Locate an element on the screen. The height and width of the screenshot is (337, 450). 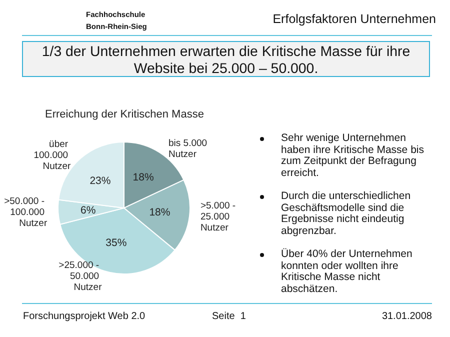
slice-label: >50.000 - 100.000 Nutzer is located at coordinates (26, 212).